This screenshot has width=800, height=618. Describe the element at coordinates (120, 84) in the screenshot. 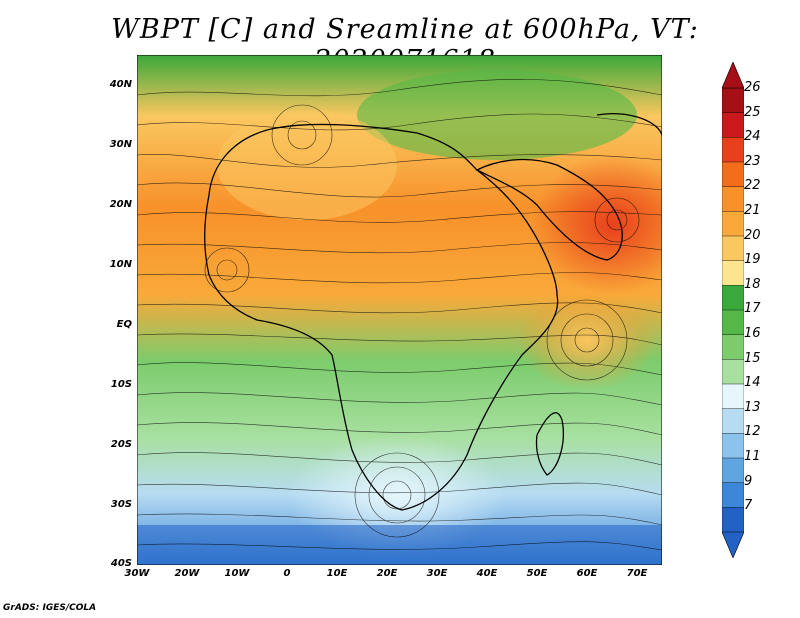

I see `lat-label-40n: 40N` at that location.